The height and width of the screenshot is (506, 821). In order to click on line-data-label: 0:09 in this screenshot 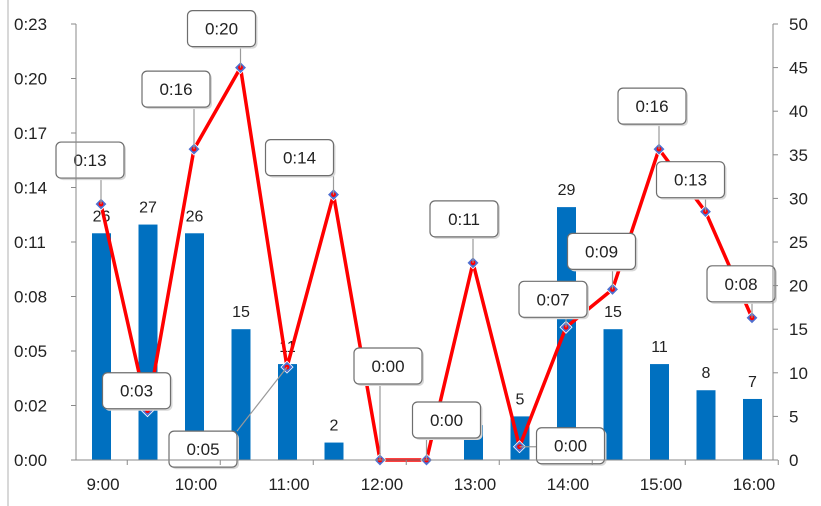, I will do `click(601, 251)`.